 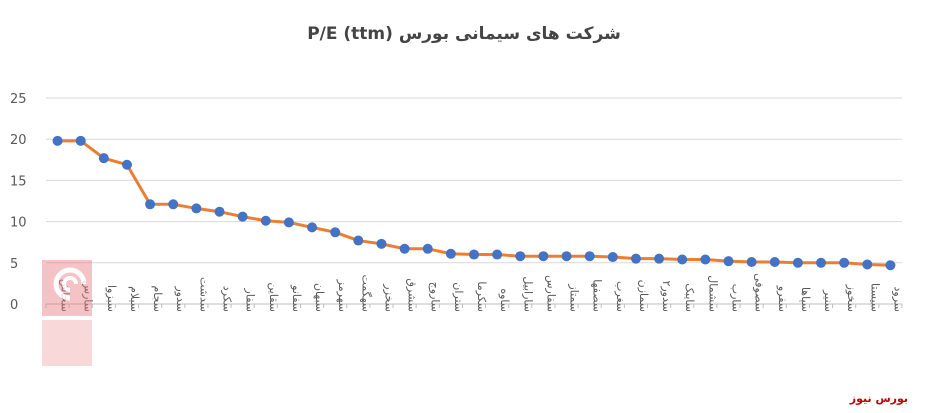 What do you see at coordinates (666, 296) in the screenshot?
I see `x-tick-label: سدور۲` at bounding box center [666, 296].